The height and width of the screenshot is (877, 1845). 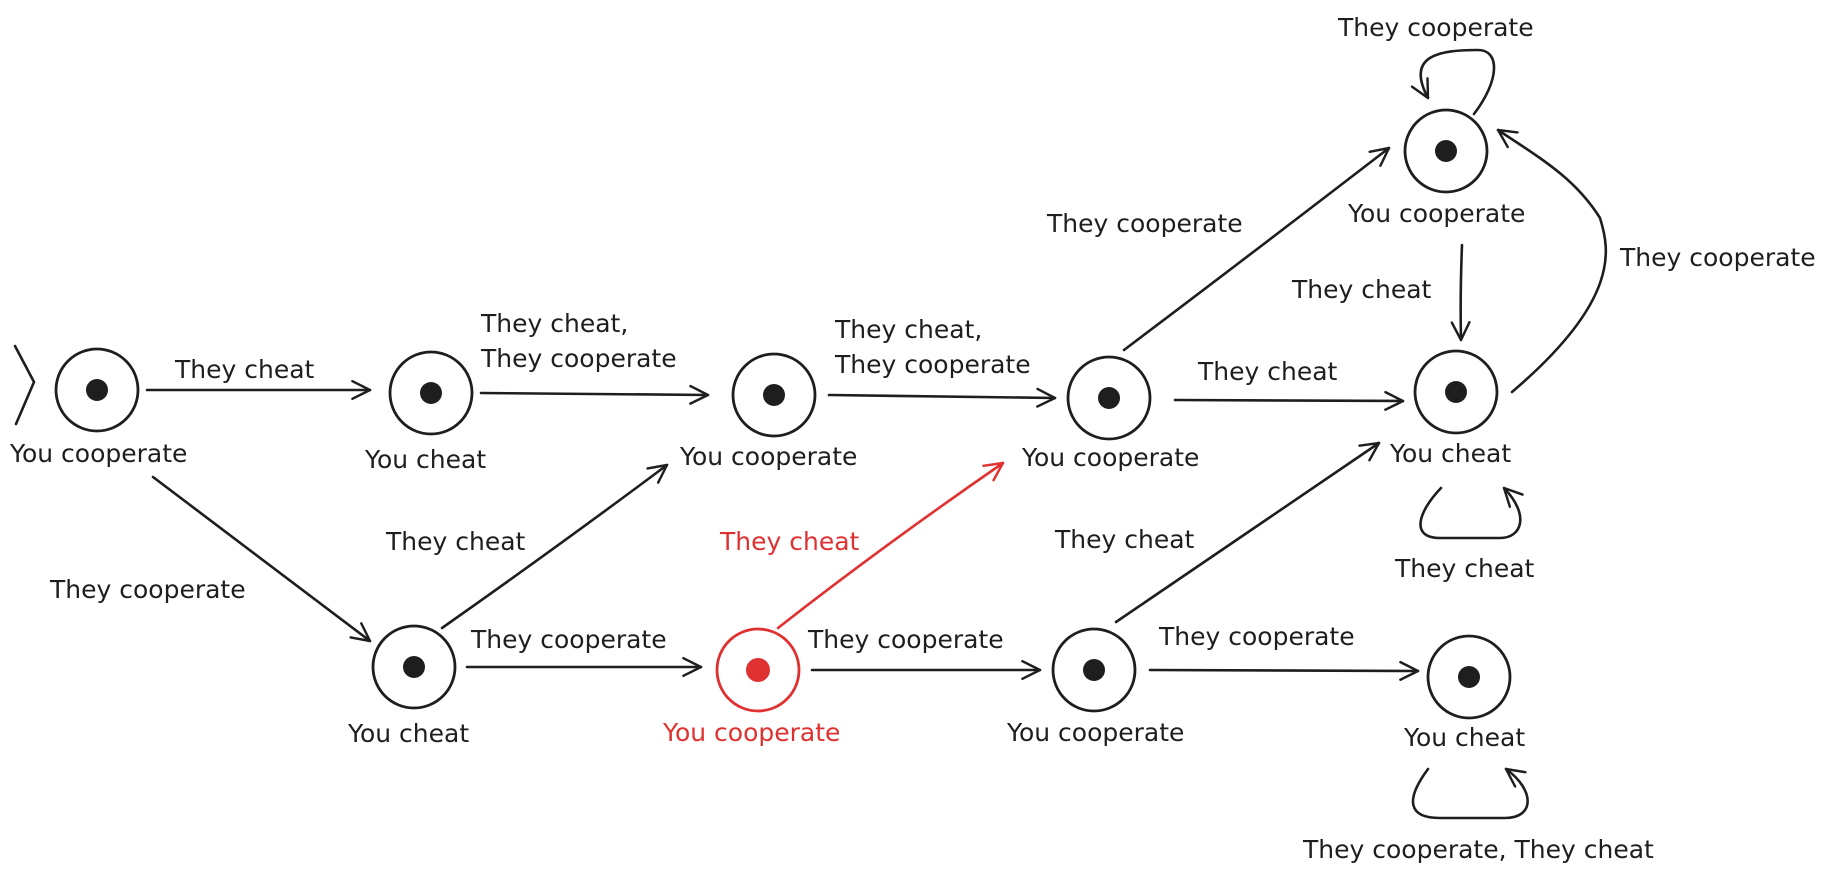 I want to click on state-s4: You cooperate, so click(x=751, y=687).